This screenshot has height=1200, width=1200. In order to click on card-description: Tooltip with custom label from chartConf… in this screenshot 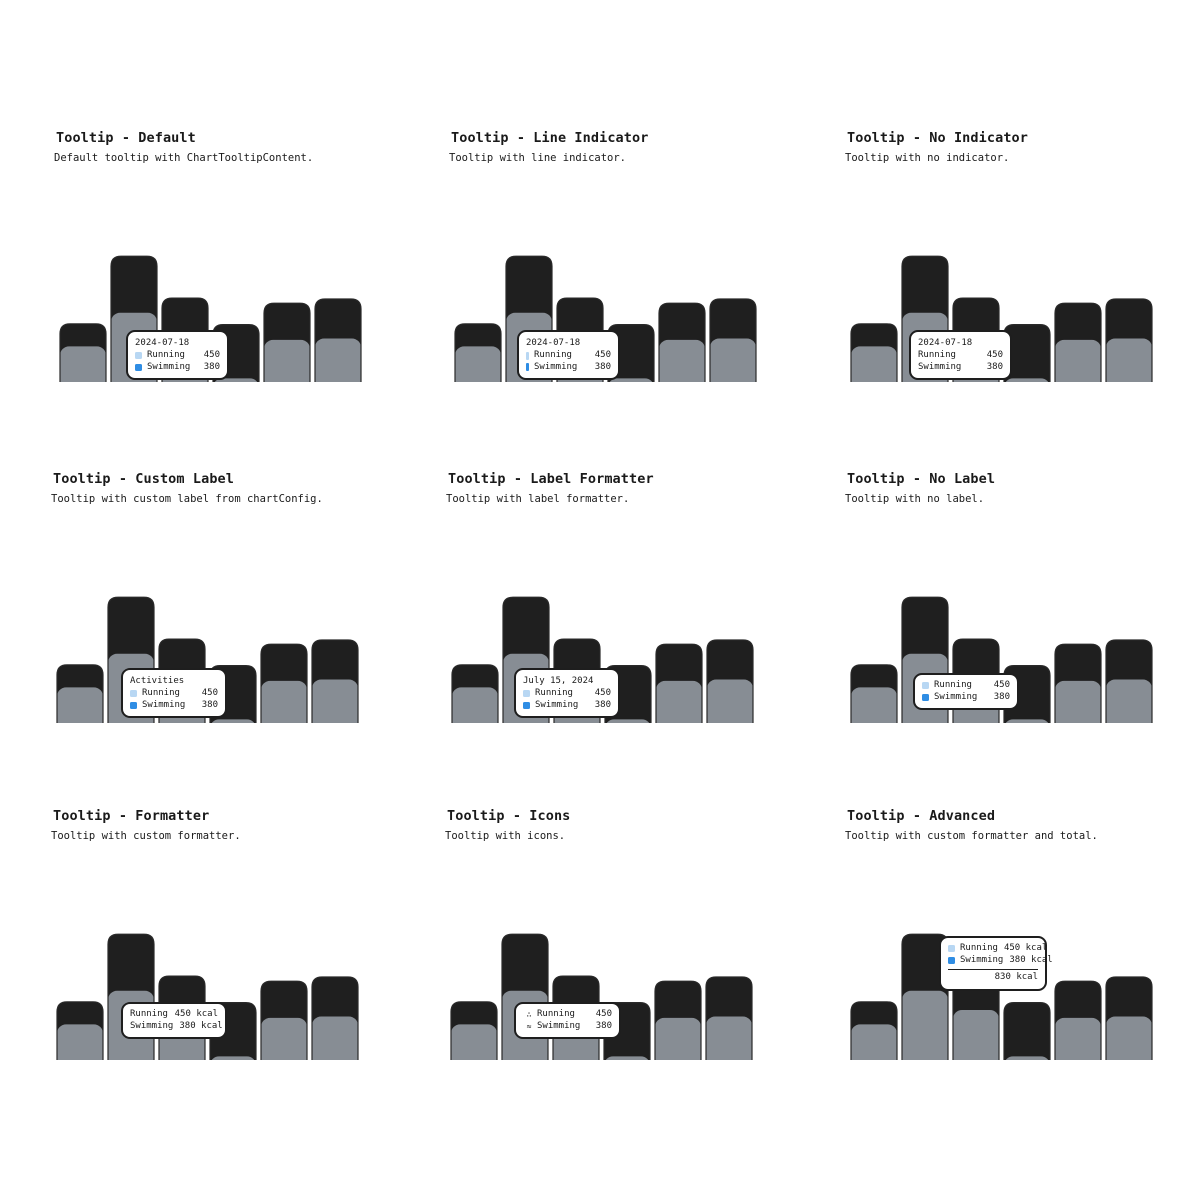, I will do `click(187, 499)`.